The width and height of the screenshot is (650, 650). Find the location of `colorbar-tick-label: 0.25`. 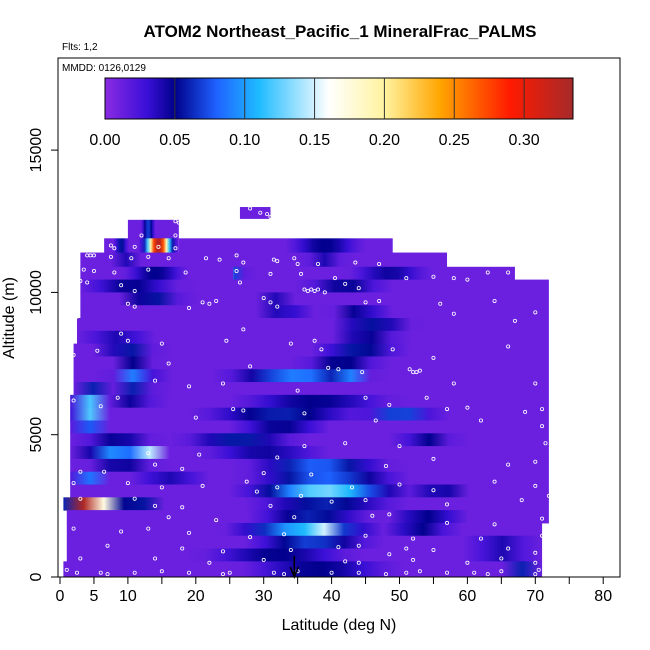

colorbar-tick-label: 0.25 is located at coordinates (454, 140).